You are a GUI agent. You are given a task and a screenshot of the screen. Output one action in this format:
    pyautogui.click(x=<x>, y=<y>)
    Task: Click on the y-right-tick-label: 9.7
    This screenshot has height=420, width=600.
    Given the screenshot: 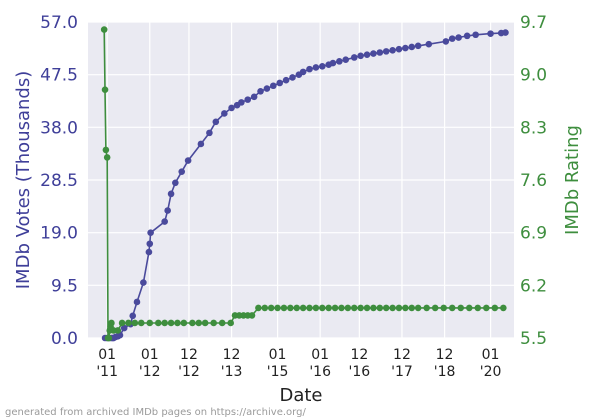 What is the action you would take?
    pyautogui.click(x=533, y=23)
    